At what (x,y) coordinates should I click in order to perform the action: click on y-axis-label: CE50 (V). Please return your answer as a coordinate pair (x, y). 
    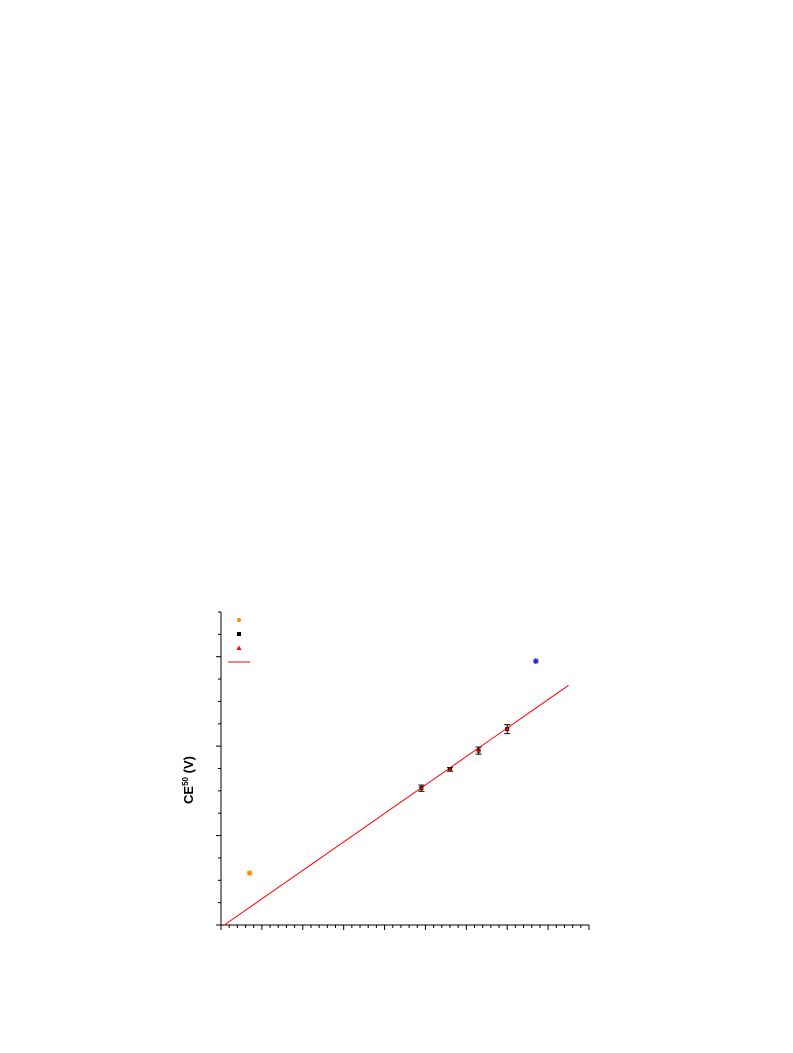
    Looking at the image, I should click on (188, 780).